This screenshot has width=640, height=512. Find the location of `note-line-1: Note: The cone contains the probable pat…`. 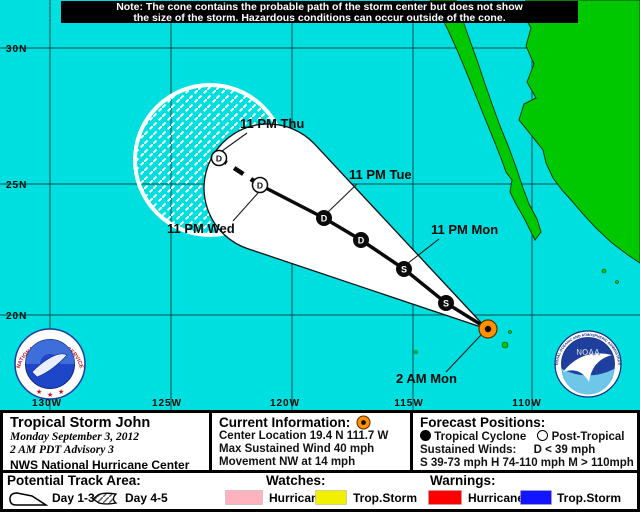

note-line-1: Note: The cone contains the probable pat… is located at coordinates (319, 7).